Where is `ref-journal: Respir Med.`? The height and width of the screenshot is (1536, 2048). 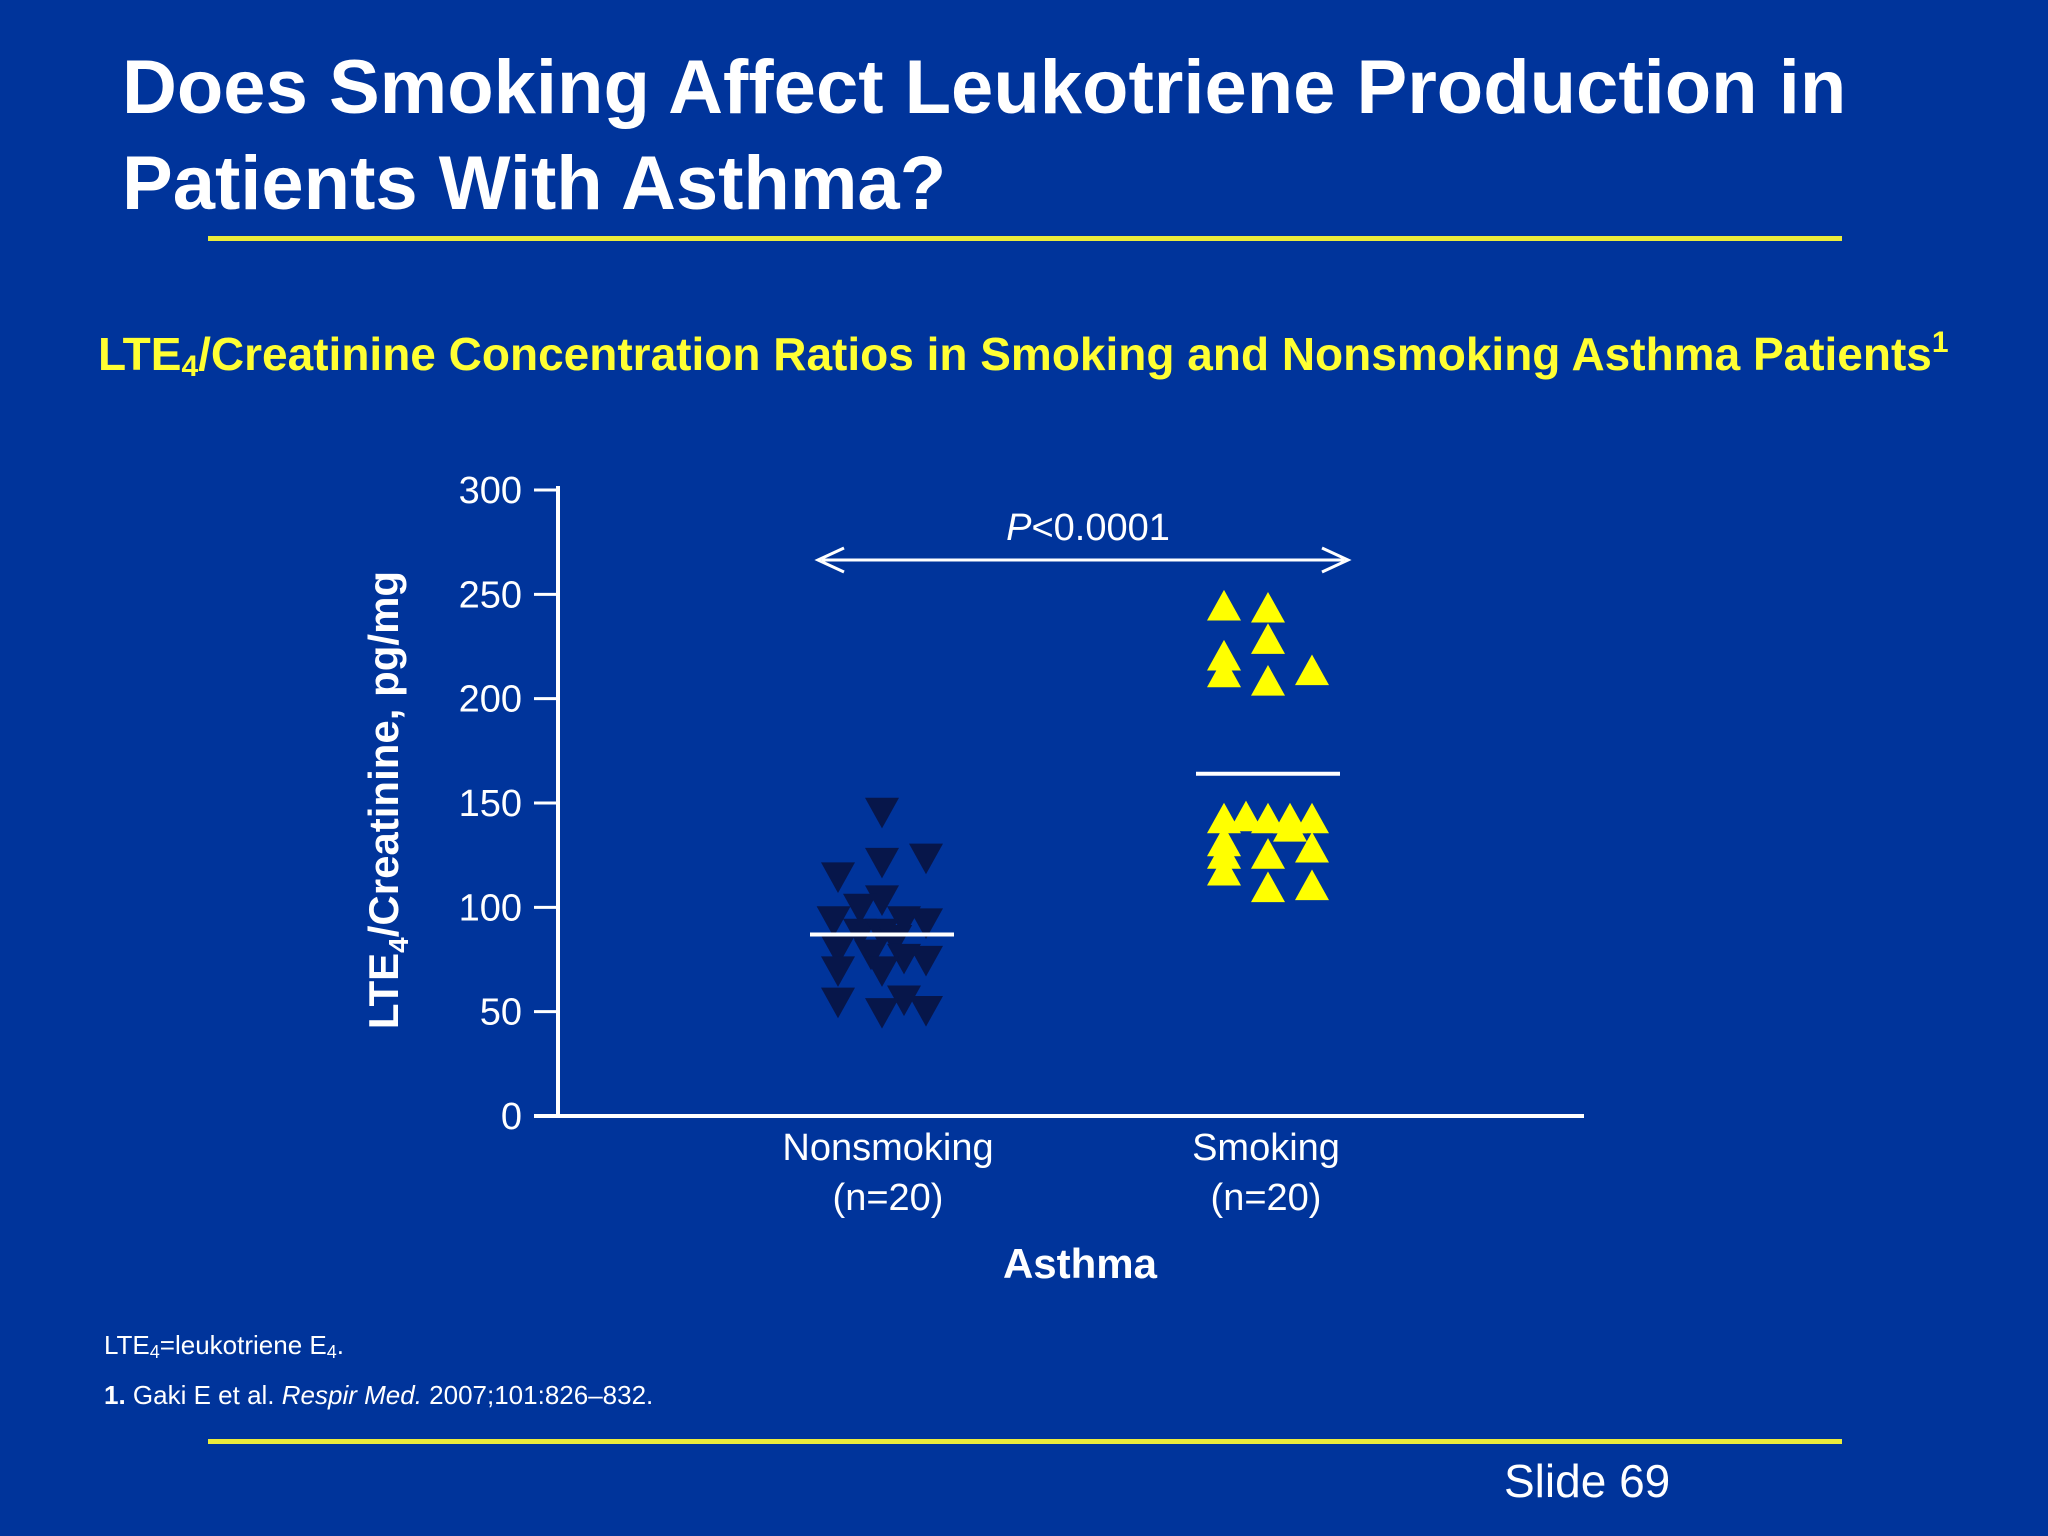 ref-journal: Respir Med. is located at coordinates (351, 1395).